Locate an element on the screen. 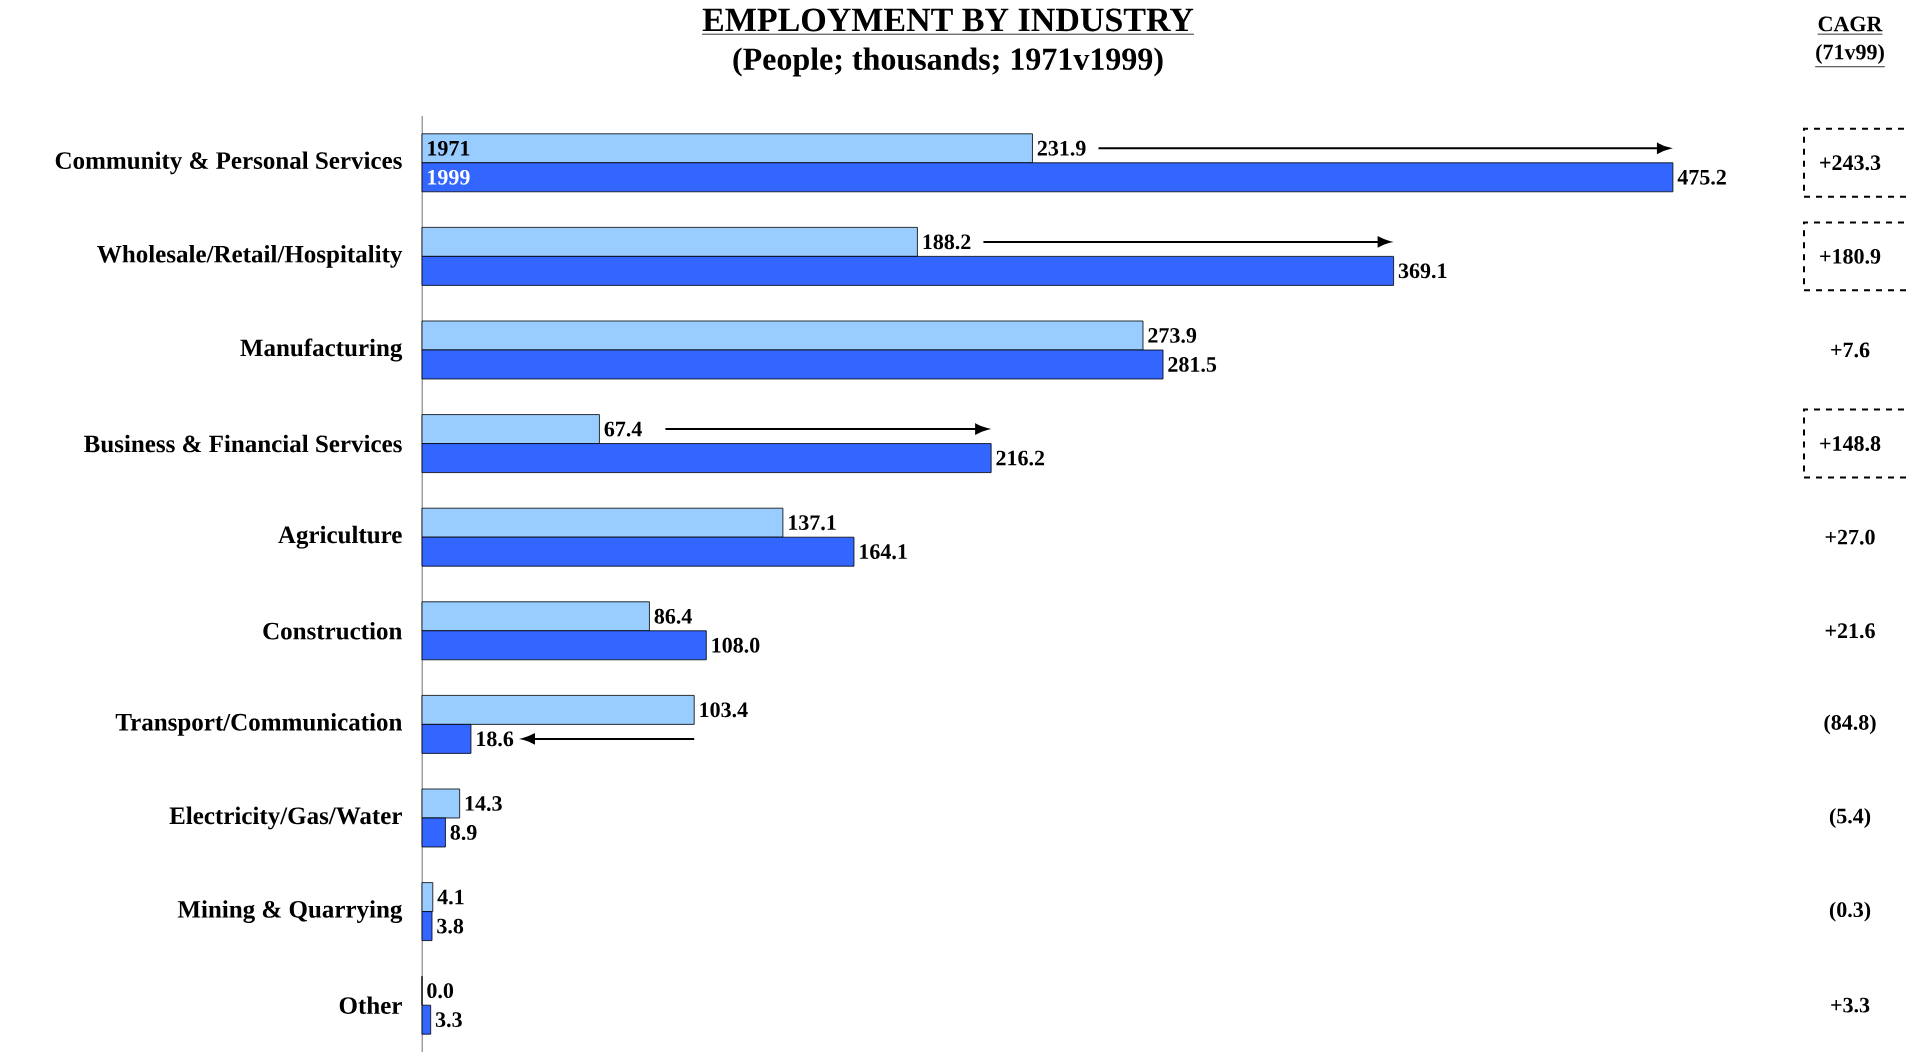 The height and width of the screenshot is (1052, 1908). data-label: 3.3 is located at coordinates (448, 1020).